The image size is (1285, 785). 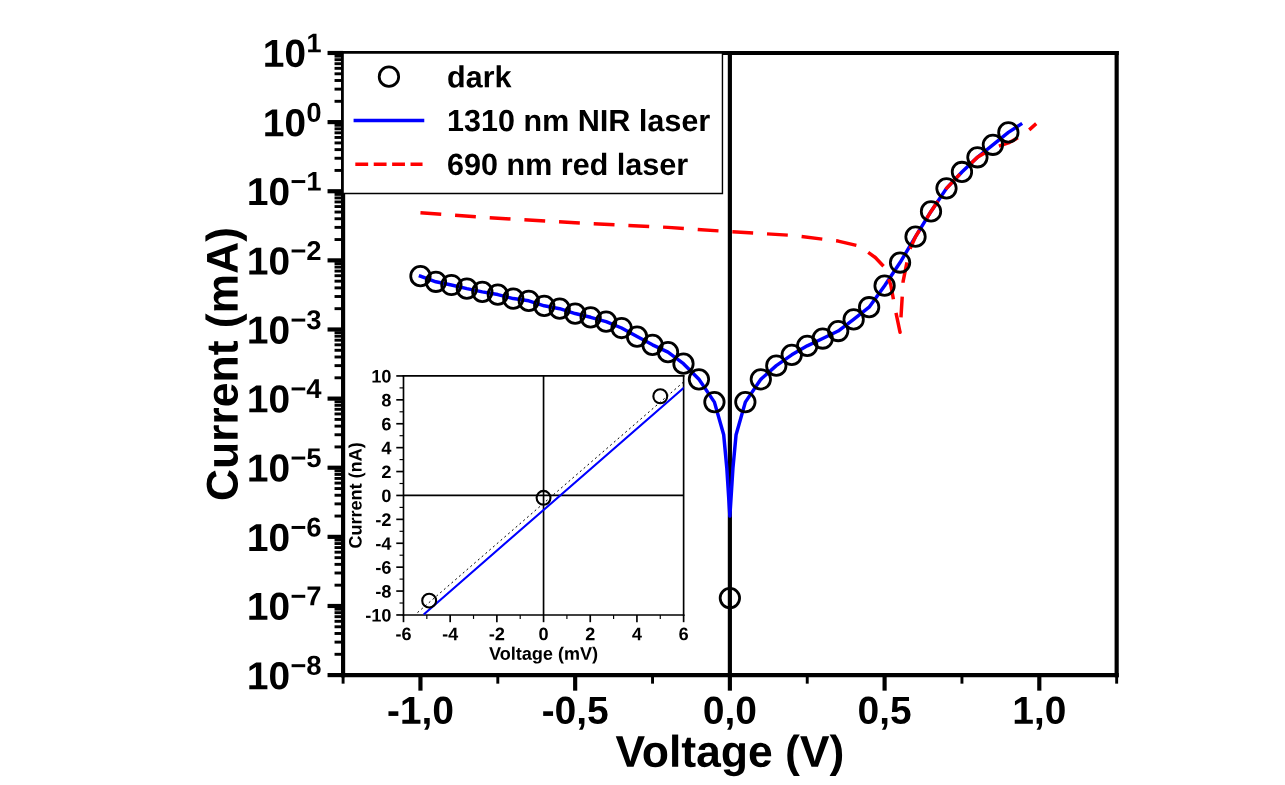 I want to click on x-tick-label: -0,5, so click(x=575, y=713).